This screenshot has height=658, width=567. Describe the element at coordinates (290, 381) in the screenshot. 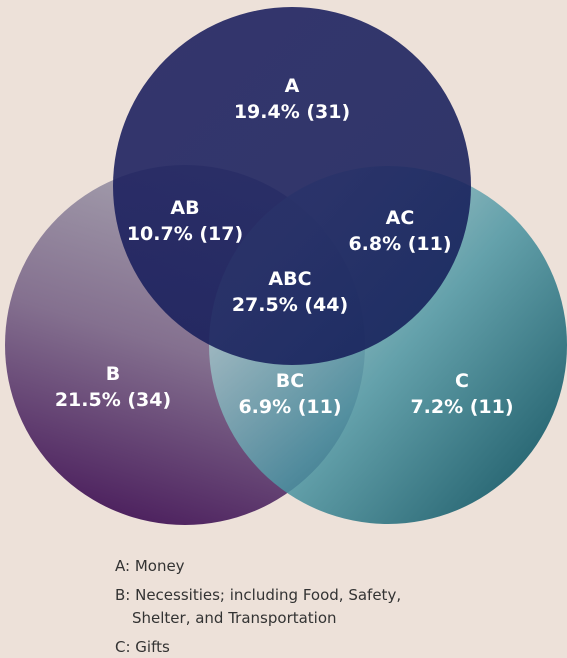

I see `region-label: BC` at that location.